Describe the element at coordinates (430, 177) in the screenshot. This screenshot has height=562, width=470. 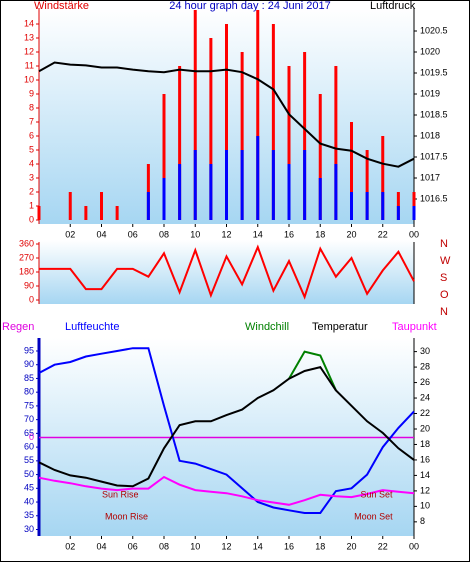
I see `y2-tick-label: 1017` at that location.